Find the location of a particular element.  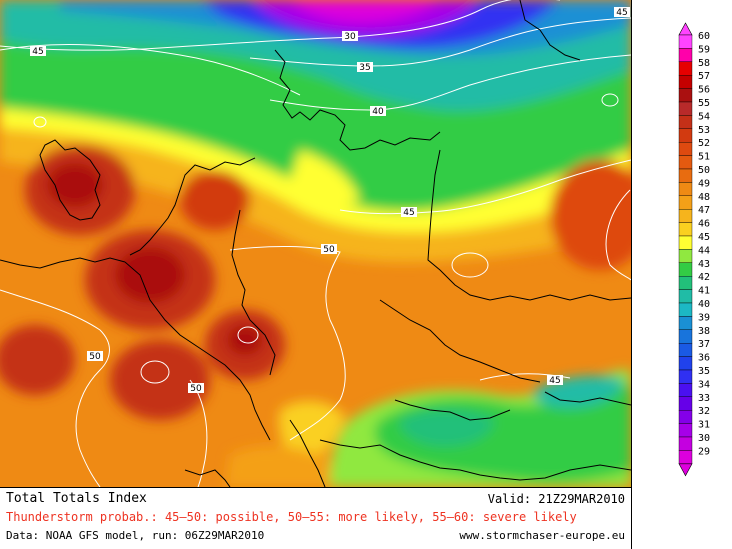

website-link: www.stormchaser-europe.eu is located at coordinates (542, 535).